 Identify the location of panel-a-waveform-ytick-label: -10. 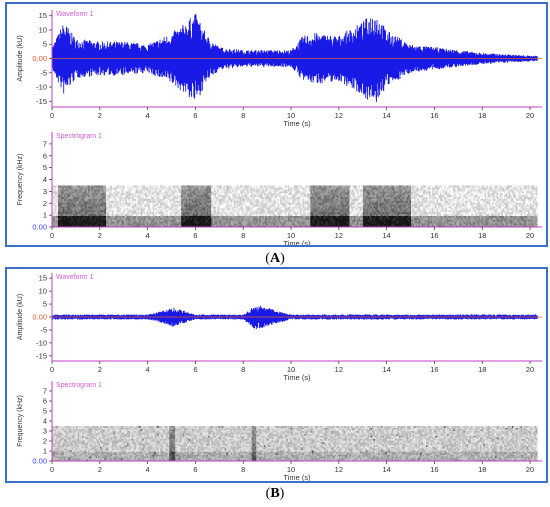
(41, 87).